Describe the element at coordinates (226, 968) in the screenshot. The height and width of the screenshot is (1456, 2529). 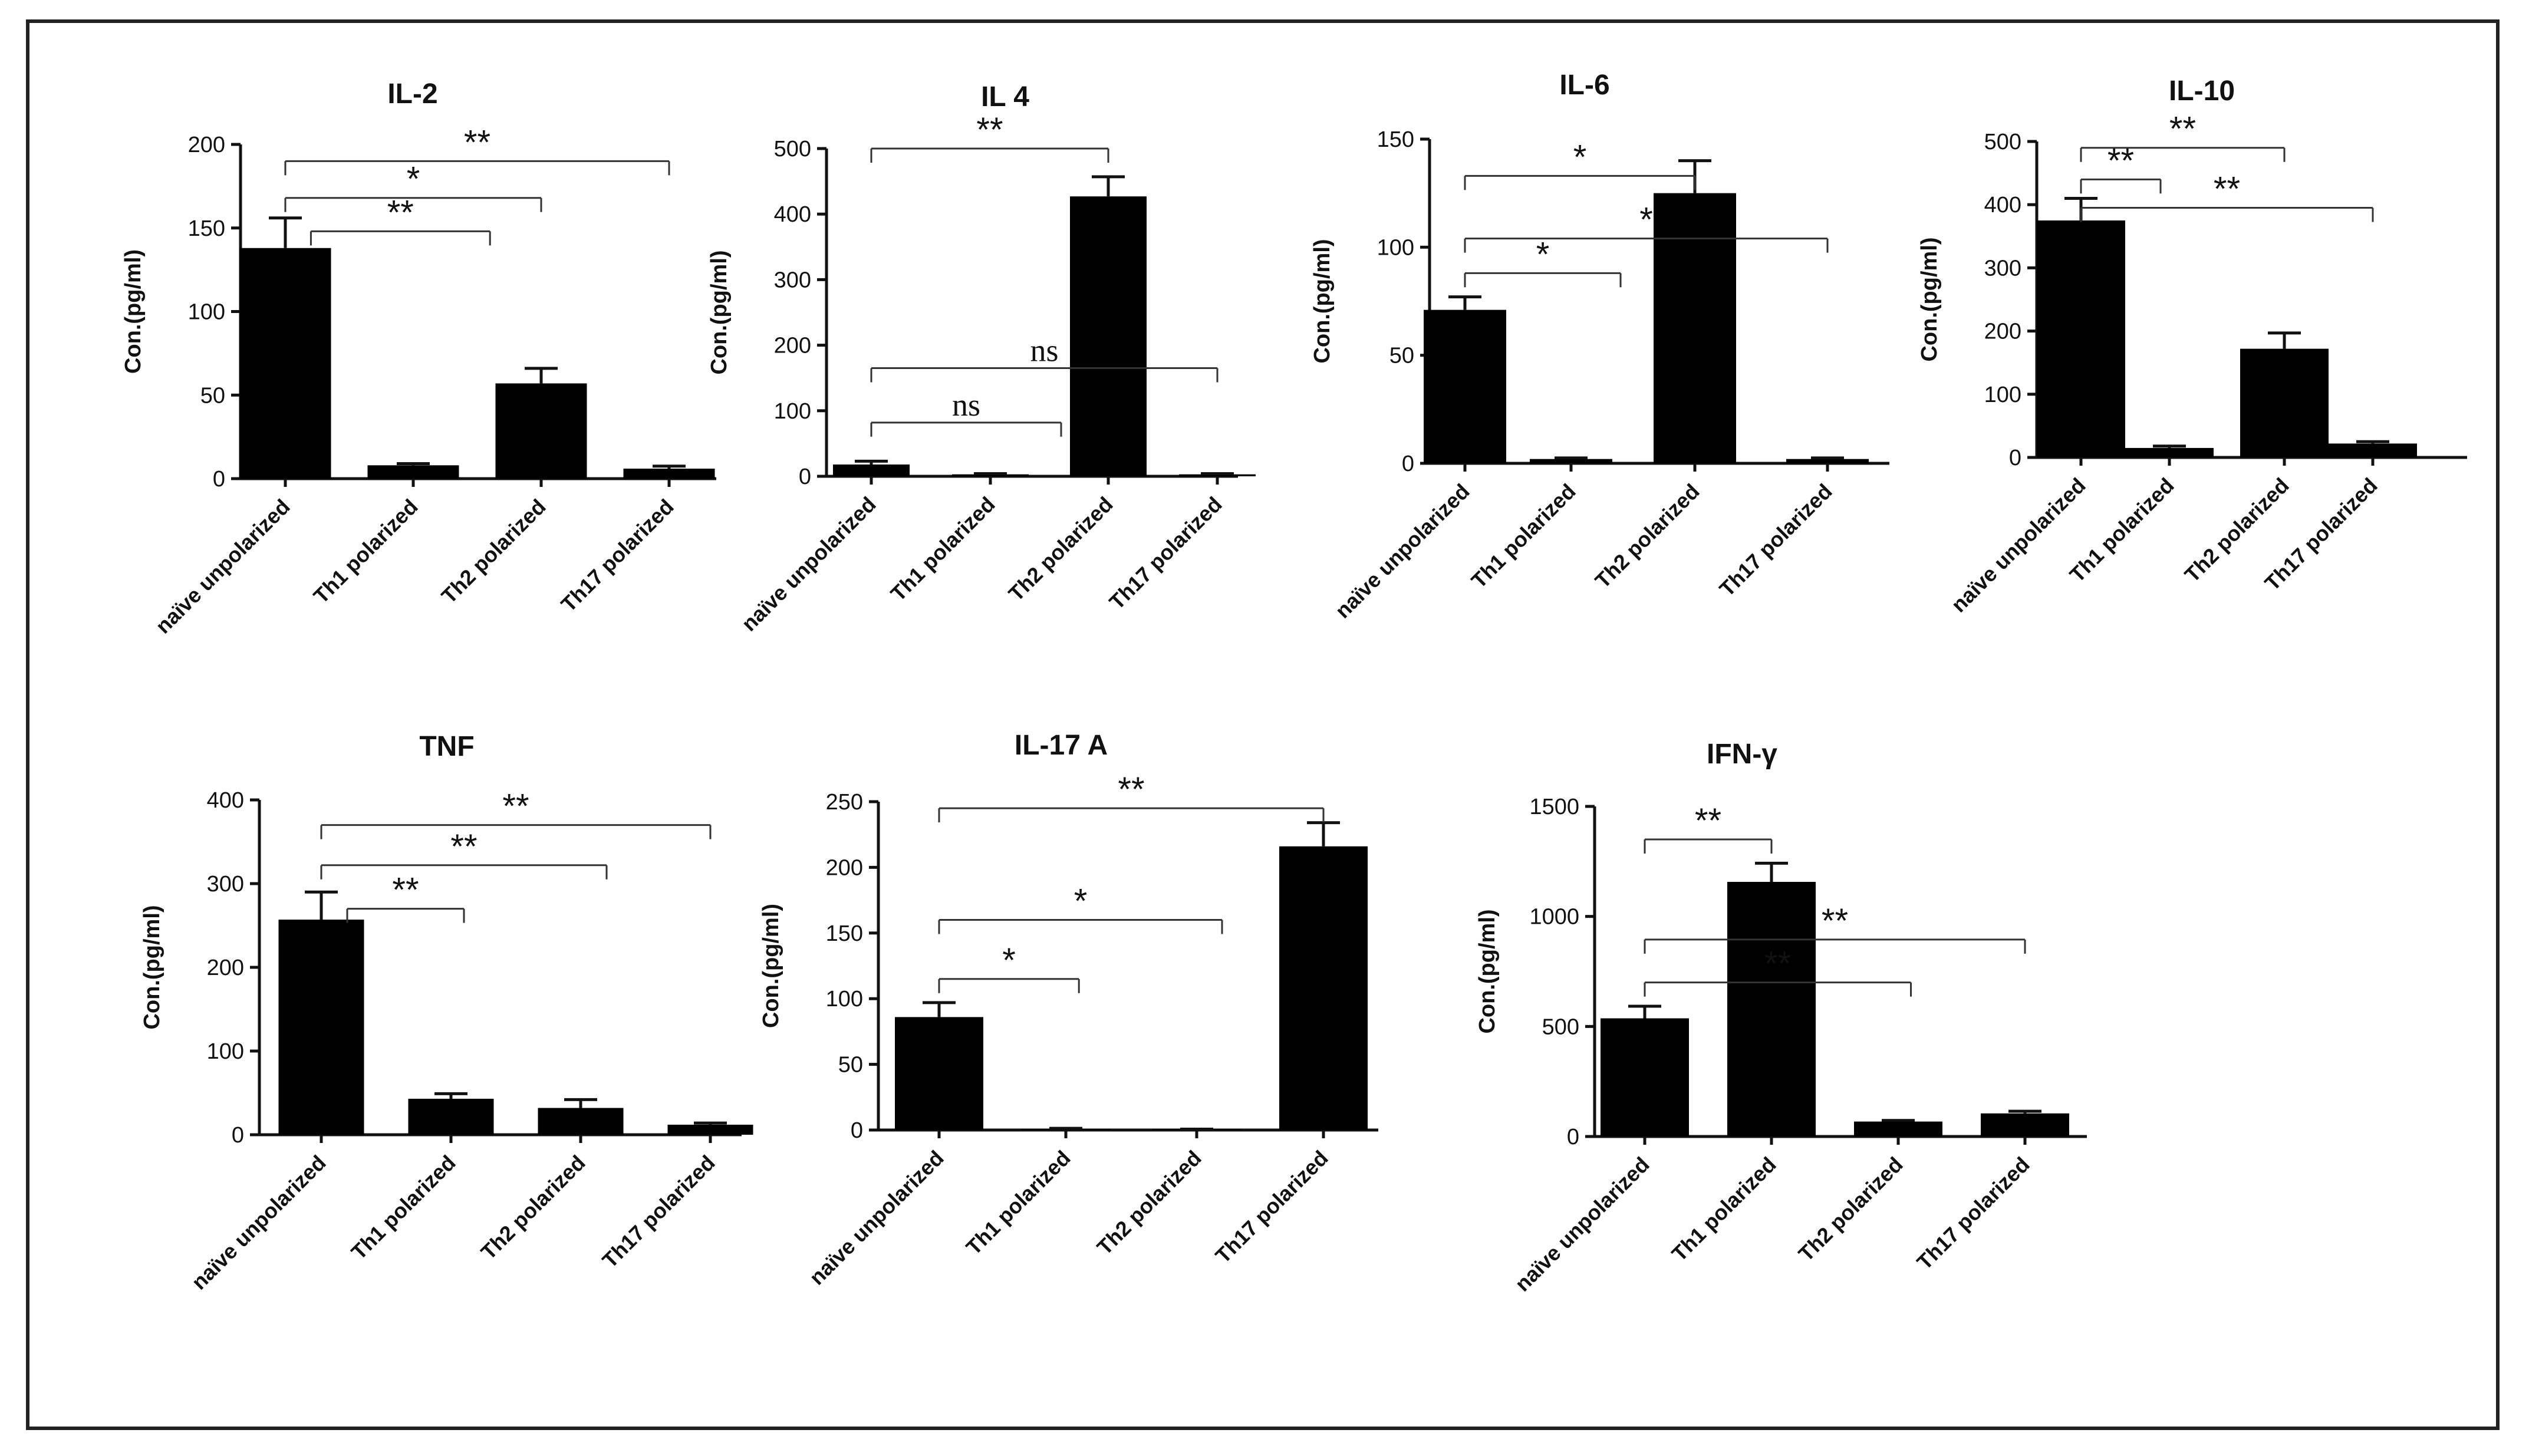
I see `panel-5-y-tick-label: 200` at that location.